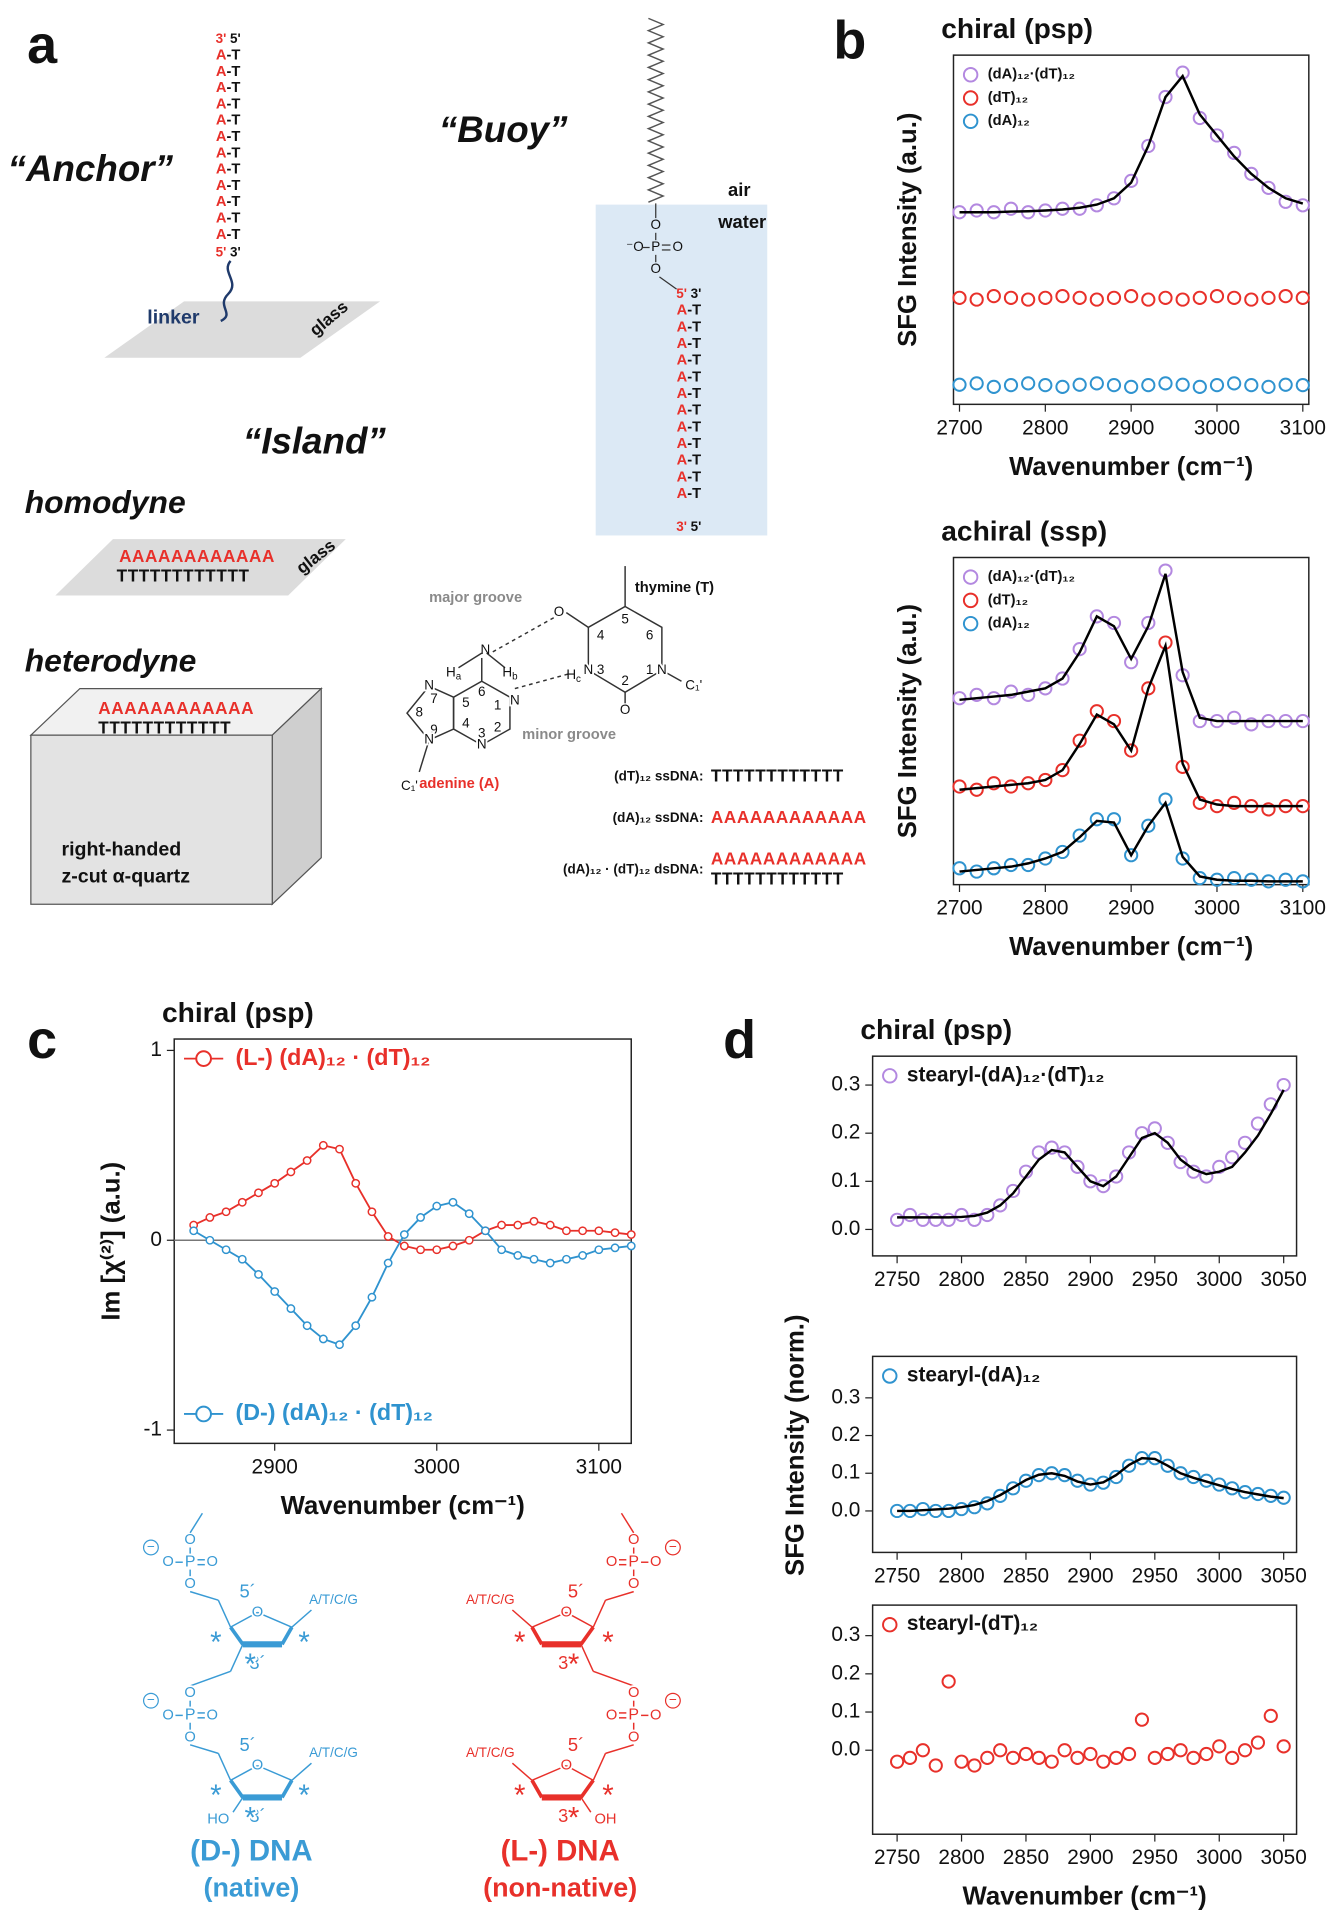 The height and width of the screenshot is (1920, 1336). I want to click on x-tick-label: 3000, so click(1217, 908).